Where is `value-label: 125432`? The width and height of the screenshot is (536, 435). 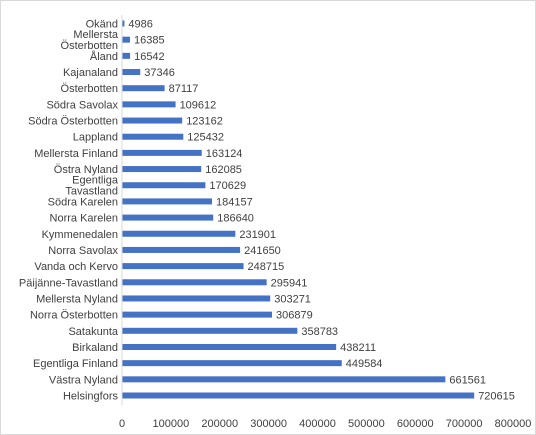
value-label: 125432 is located at coordinates (205, 138).